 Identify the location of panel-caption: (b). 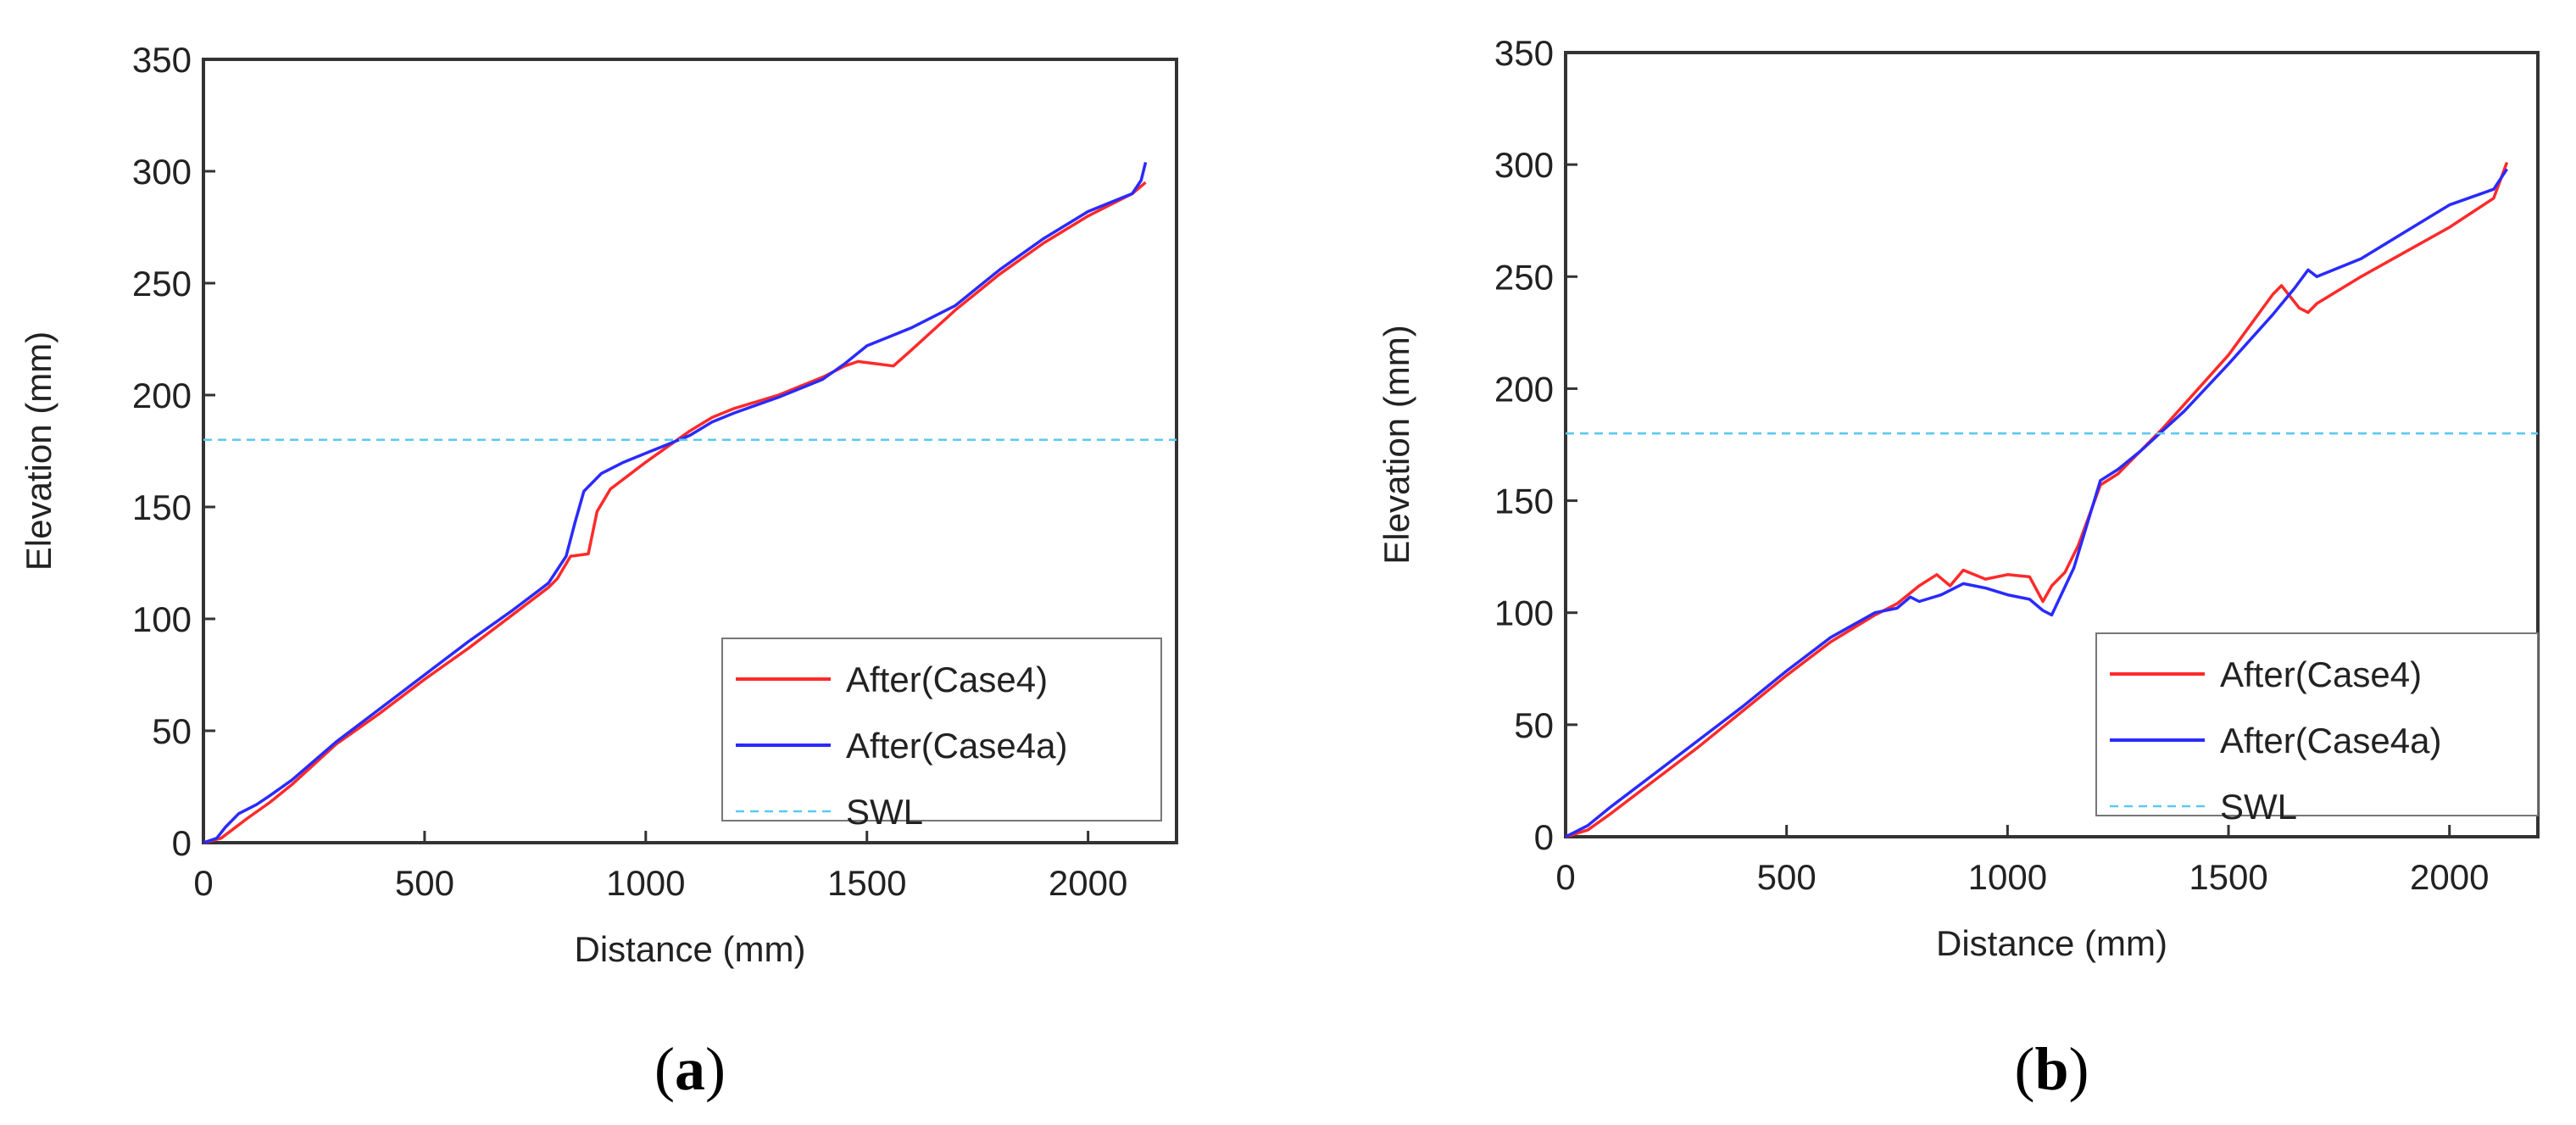
(2051, 1069).